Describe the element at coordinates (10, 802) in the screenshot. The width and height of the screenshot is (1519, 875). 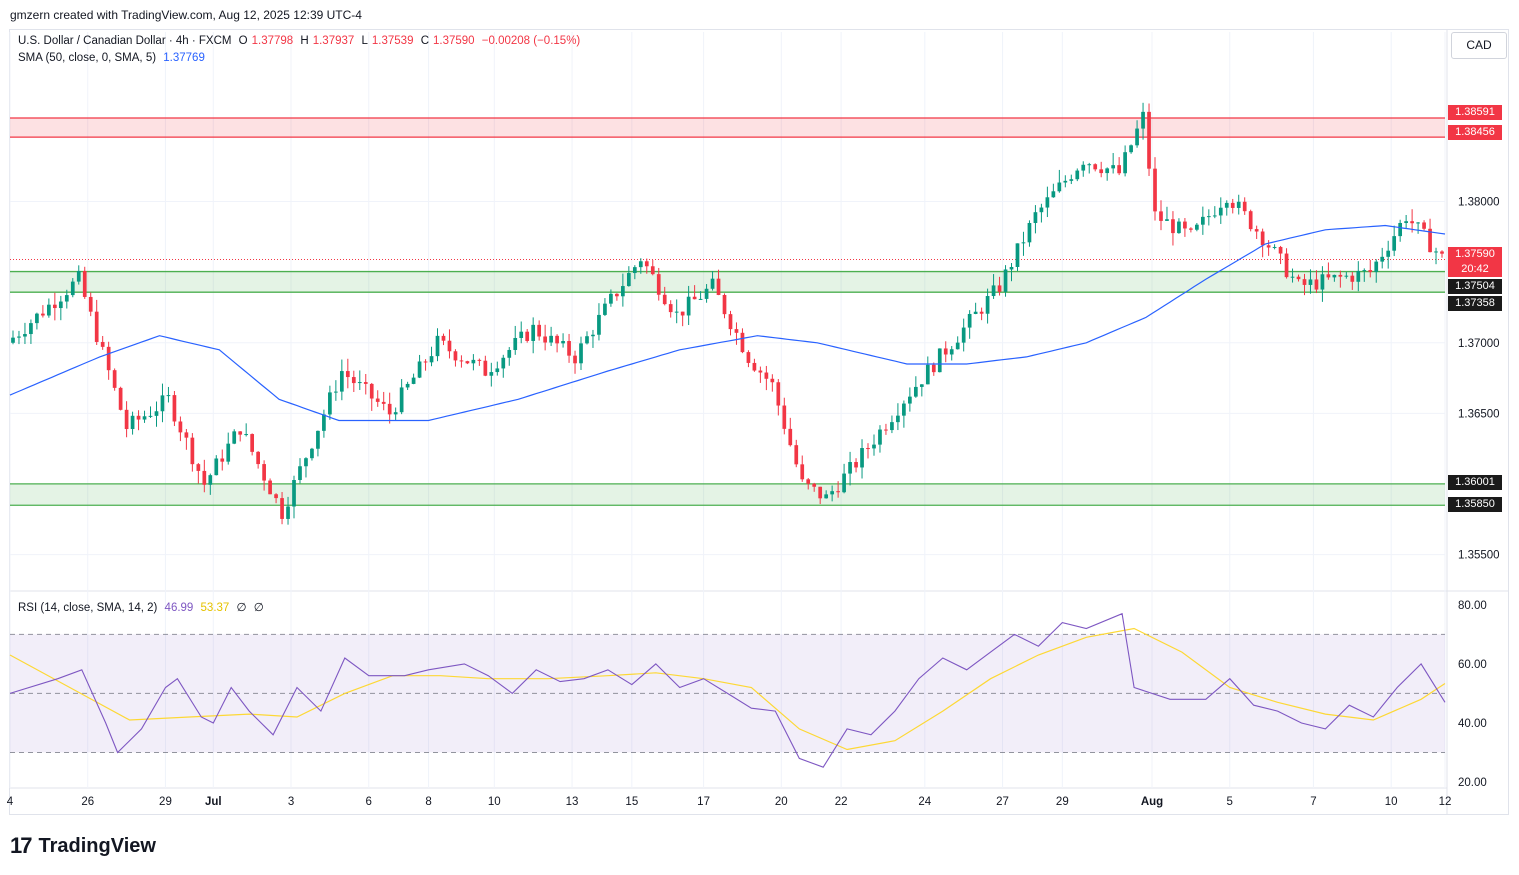
I see `time-tick-label: 4` at that location.